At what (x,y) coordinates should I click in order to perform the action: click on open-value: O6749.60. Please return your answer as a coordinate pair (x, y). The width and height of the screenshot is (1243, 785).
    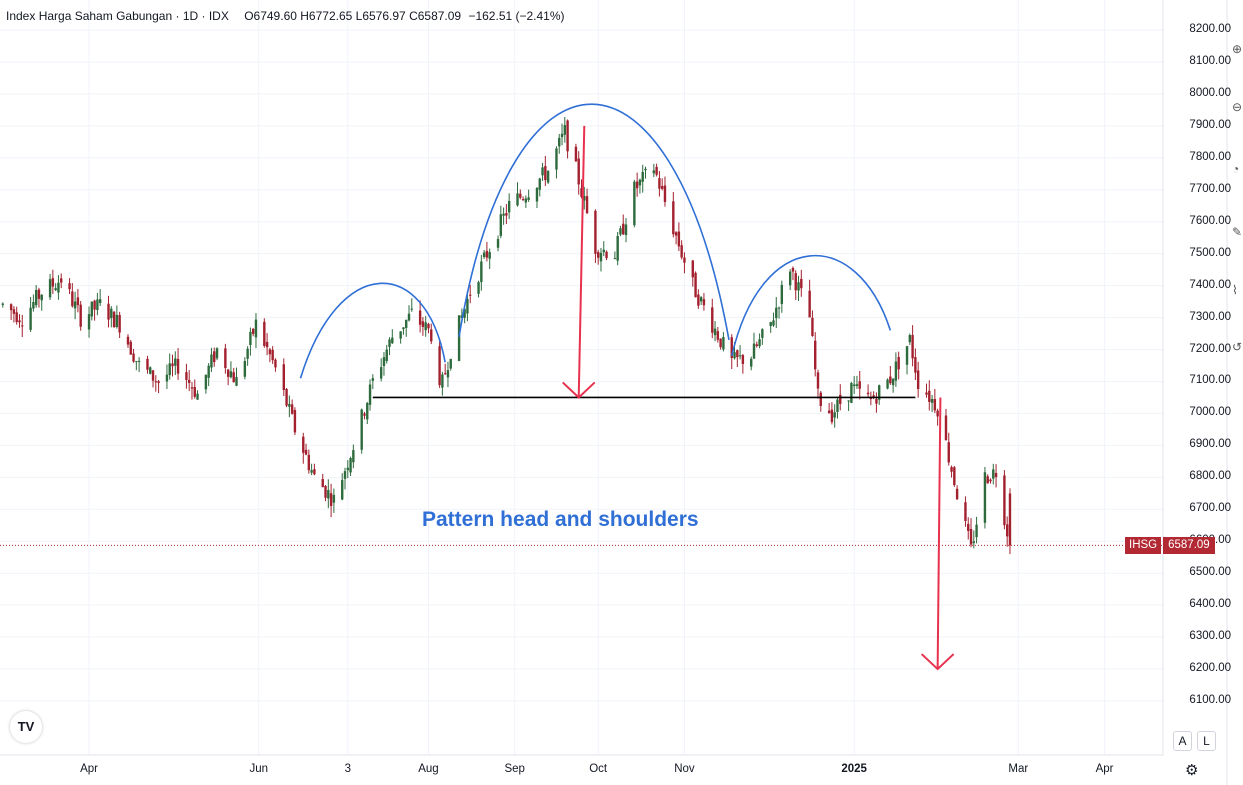
    Looking at the image, I should click on (270, 16).